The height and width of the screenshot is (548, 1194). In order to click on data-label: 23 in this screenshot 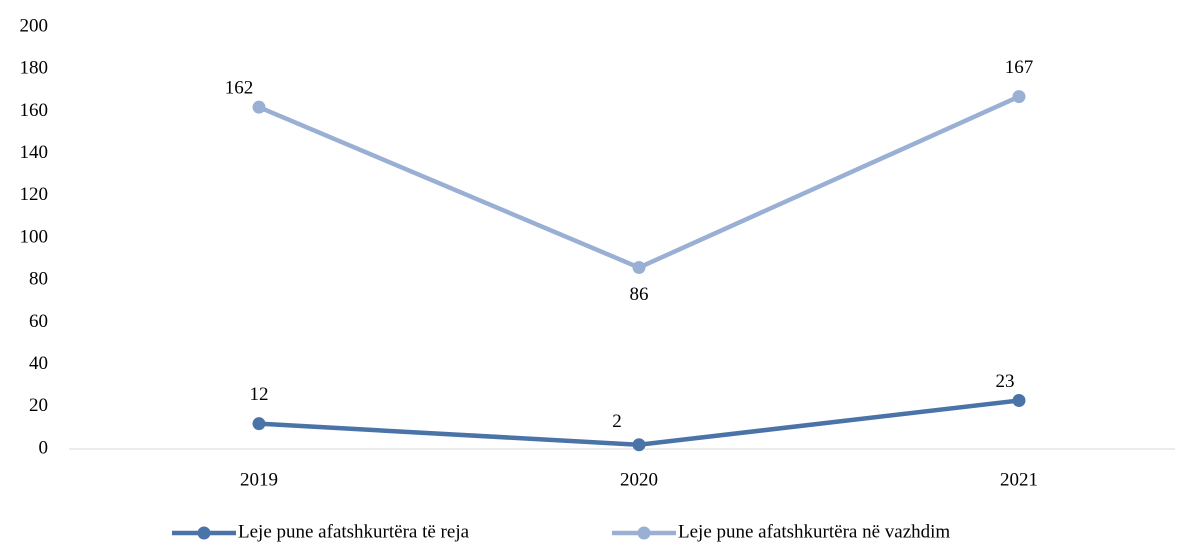, I will do `click(1005, 381)`.